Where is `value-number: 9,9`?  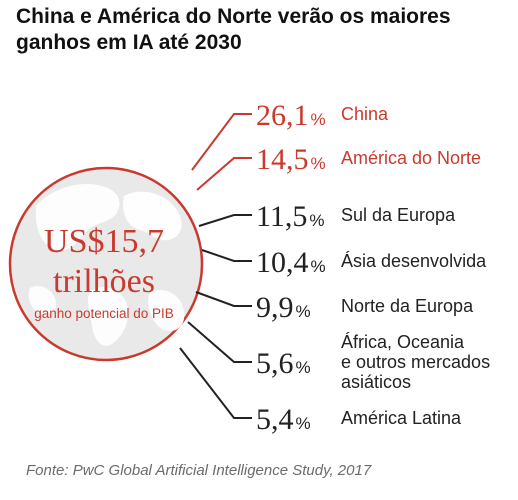
value-number: 9,9 is located at coordinates (275, 307).